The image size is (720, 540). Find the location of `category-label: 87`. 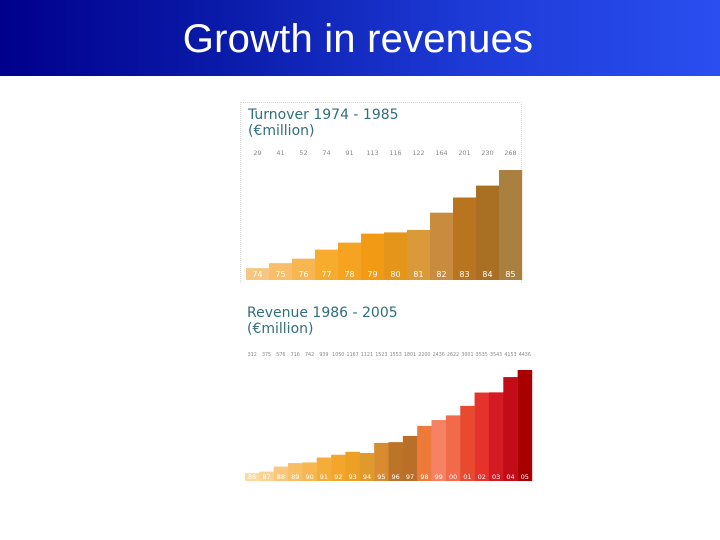

category-label: 87 is located at coordinates (266, 477).